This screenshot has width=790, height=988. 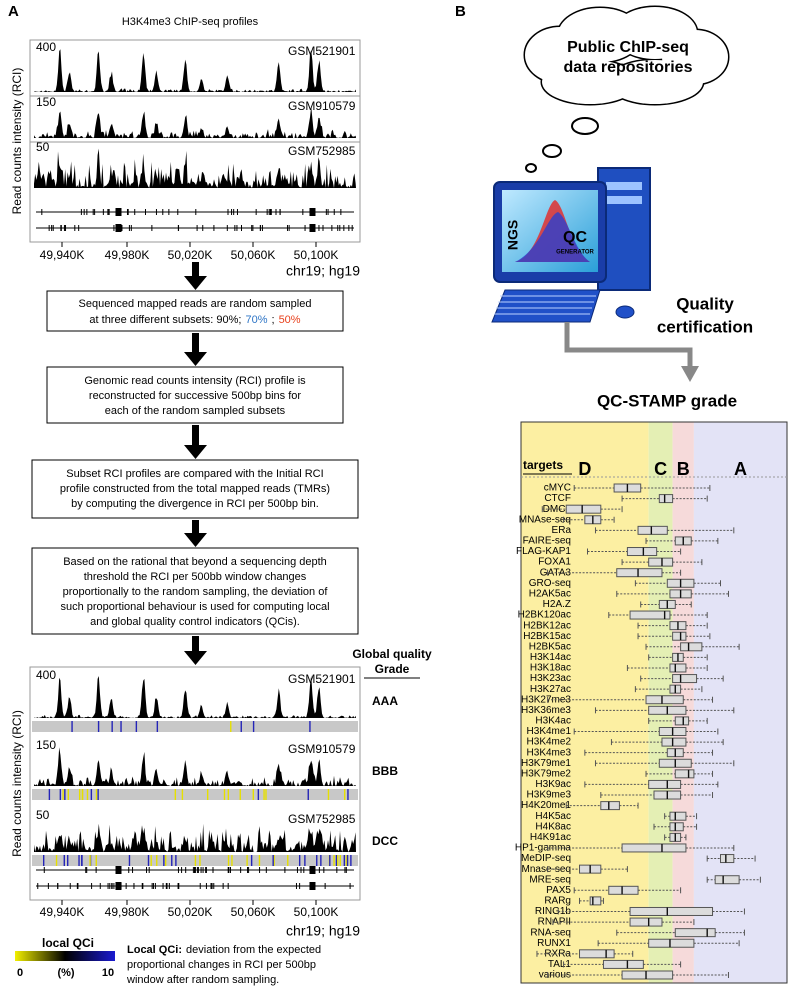 I want to click on target-label: RARg, so click(x=557, y=901).